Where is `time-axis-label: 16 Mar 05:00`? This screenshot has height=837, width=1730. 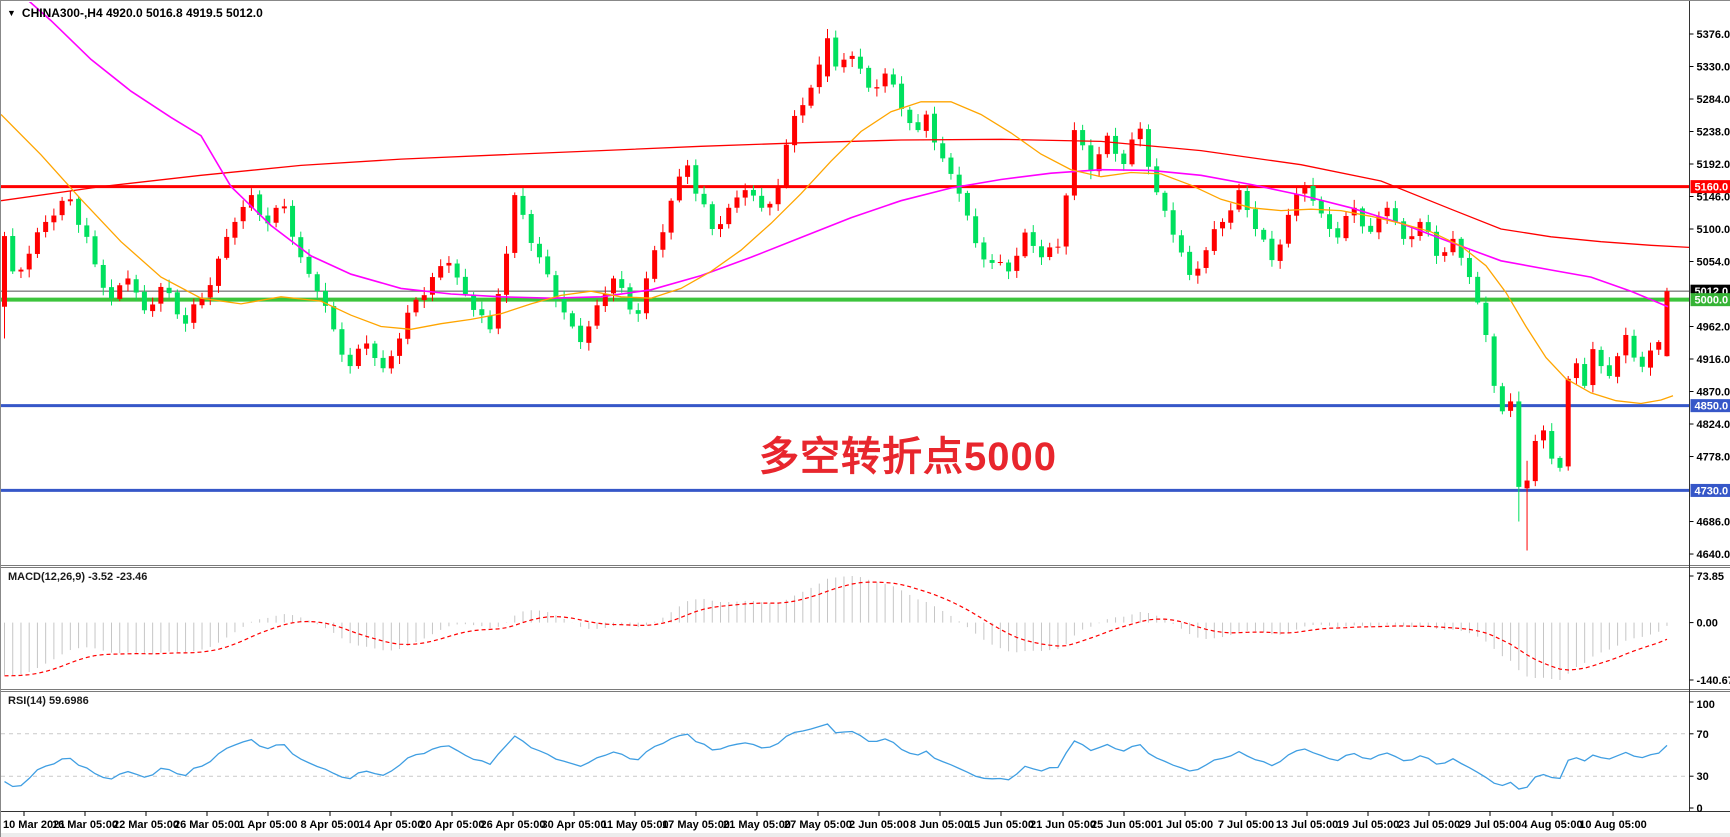
time-axis-label: 16 Mar 05:00 is located at coordinates (85, 825).